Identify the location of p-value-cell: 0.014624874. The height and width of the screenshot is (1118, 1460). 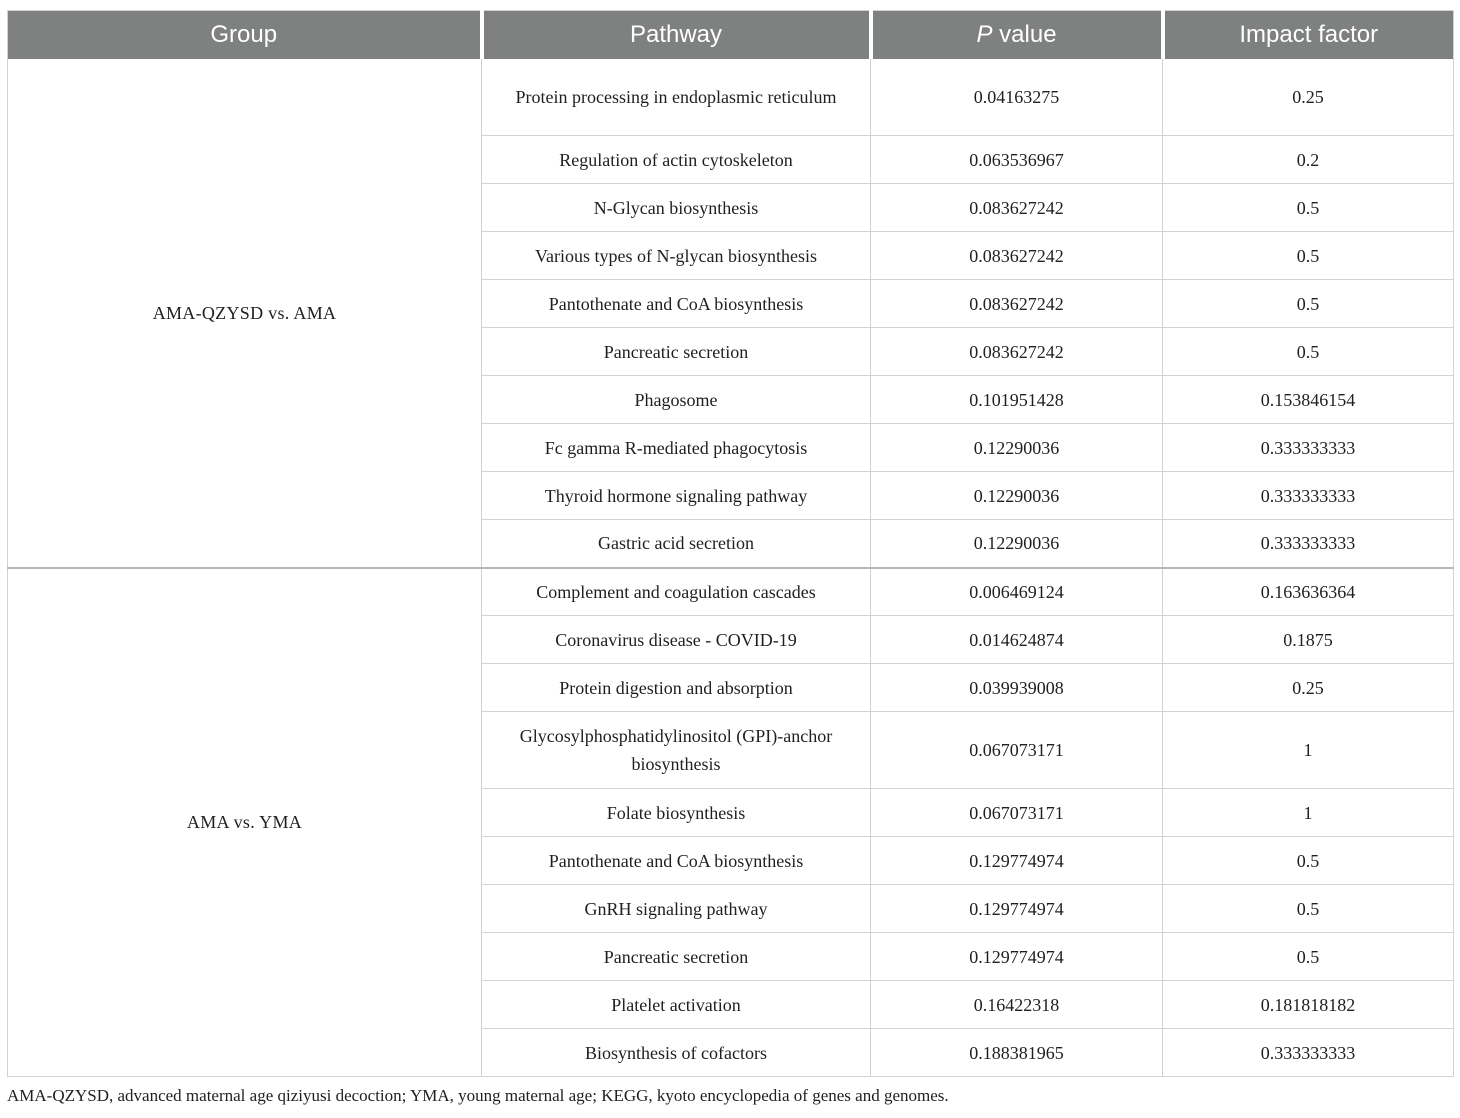
(1016, 639).